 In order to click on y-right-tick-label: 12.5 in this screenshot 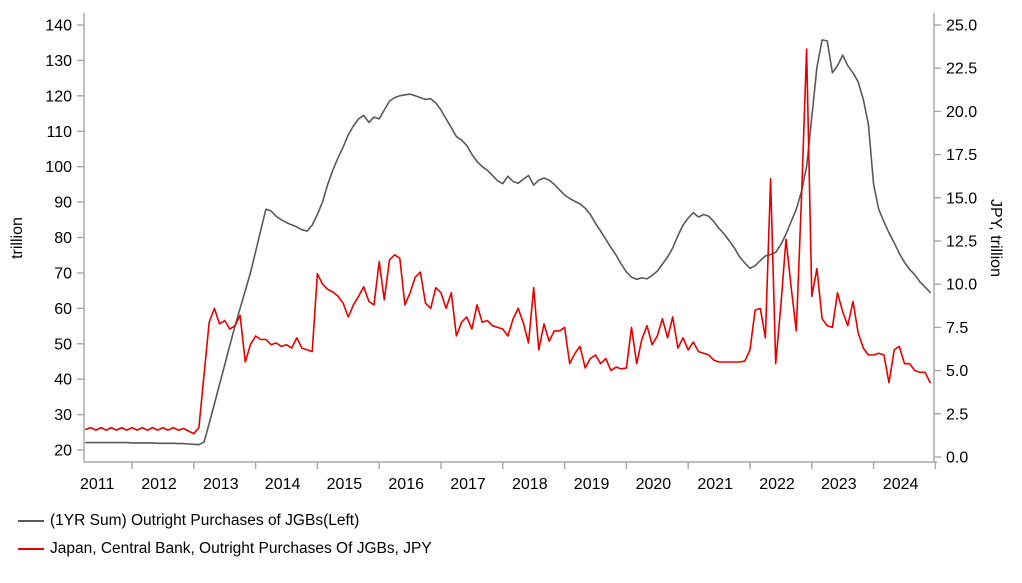, I will do `click(961, 242)`.